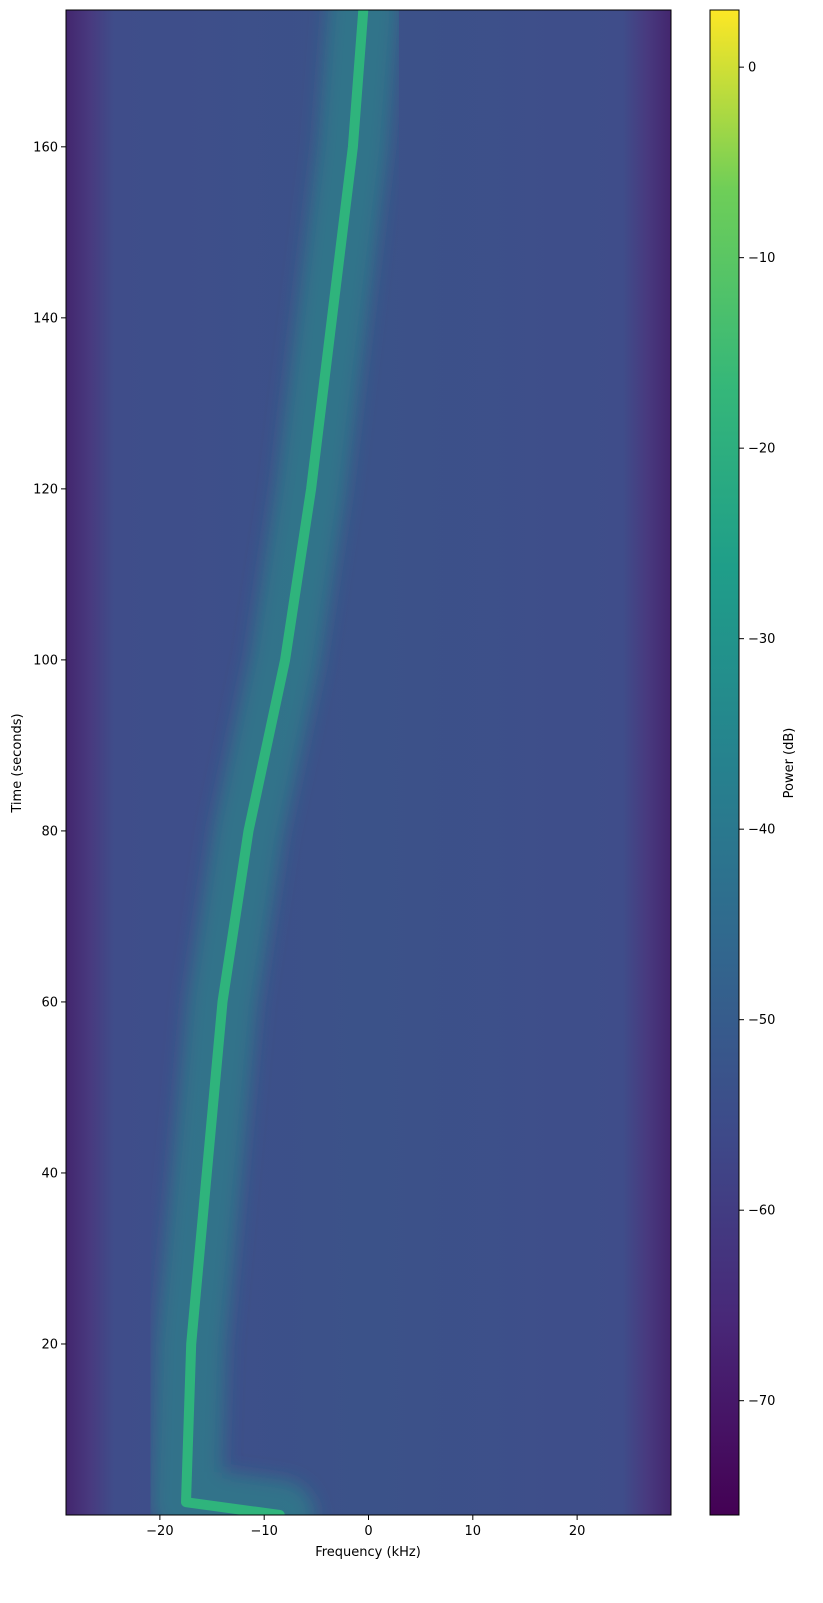  I want to click on x-tick-label: 20, so click(577, 1531).